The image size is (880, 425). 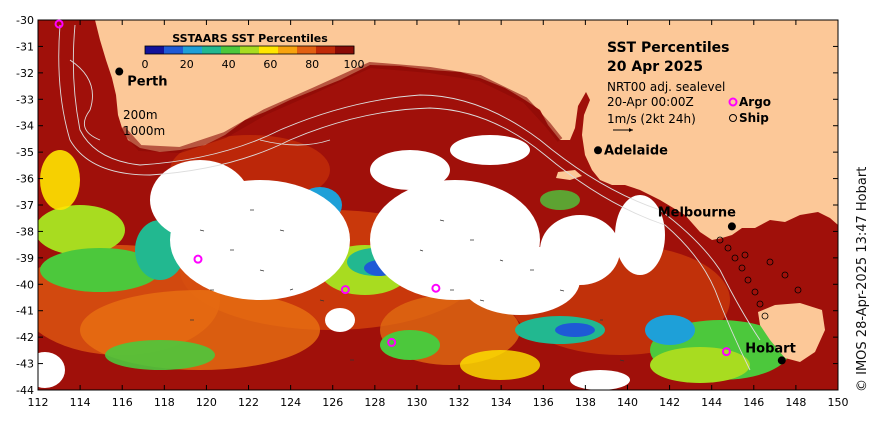 What do you see at coordinates (416, 402) in the screenshot?
I see `lon-label: 130` at bounding box center [416, 402].